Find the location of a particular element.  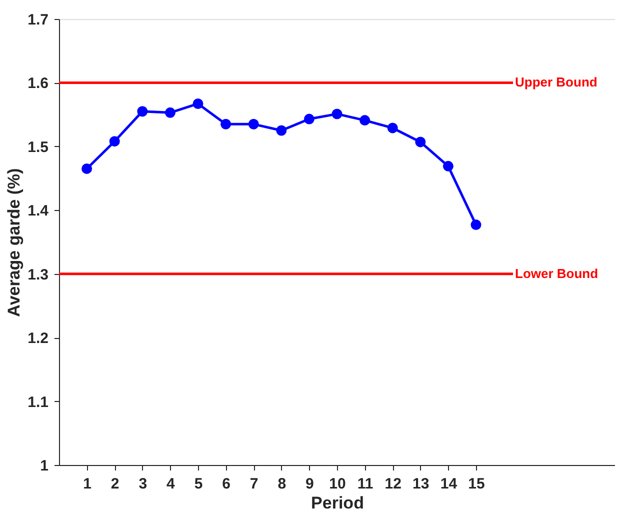

ref-line-label: Lower Bound is located at coordinates (556, 273).